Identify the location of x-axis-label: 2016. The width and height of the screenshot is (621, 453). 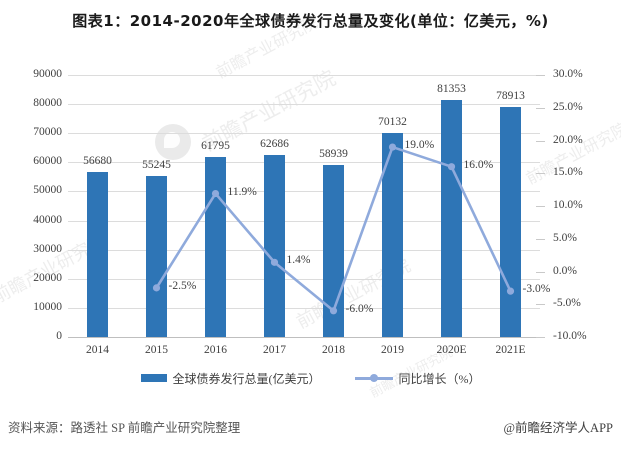
(215, 350).